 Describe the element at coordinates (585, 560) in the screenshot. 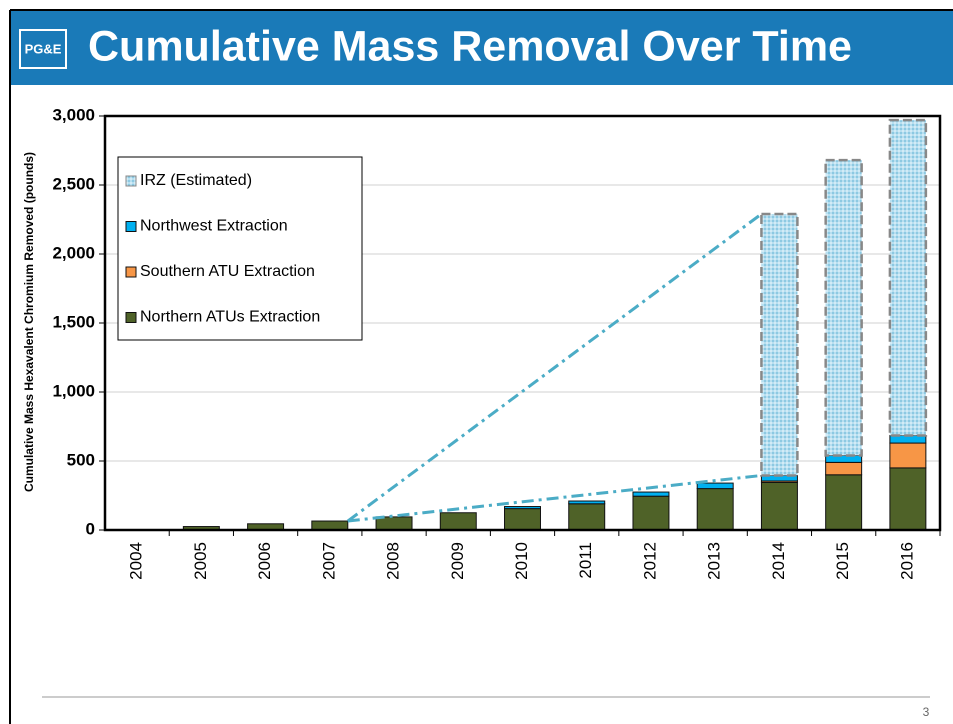

I see `x-tick-label: 2011` at that location.